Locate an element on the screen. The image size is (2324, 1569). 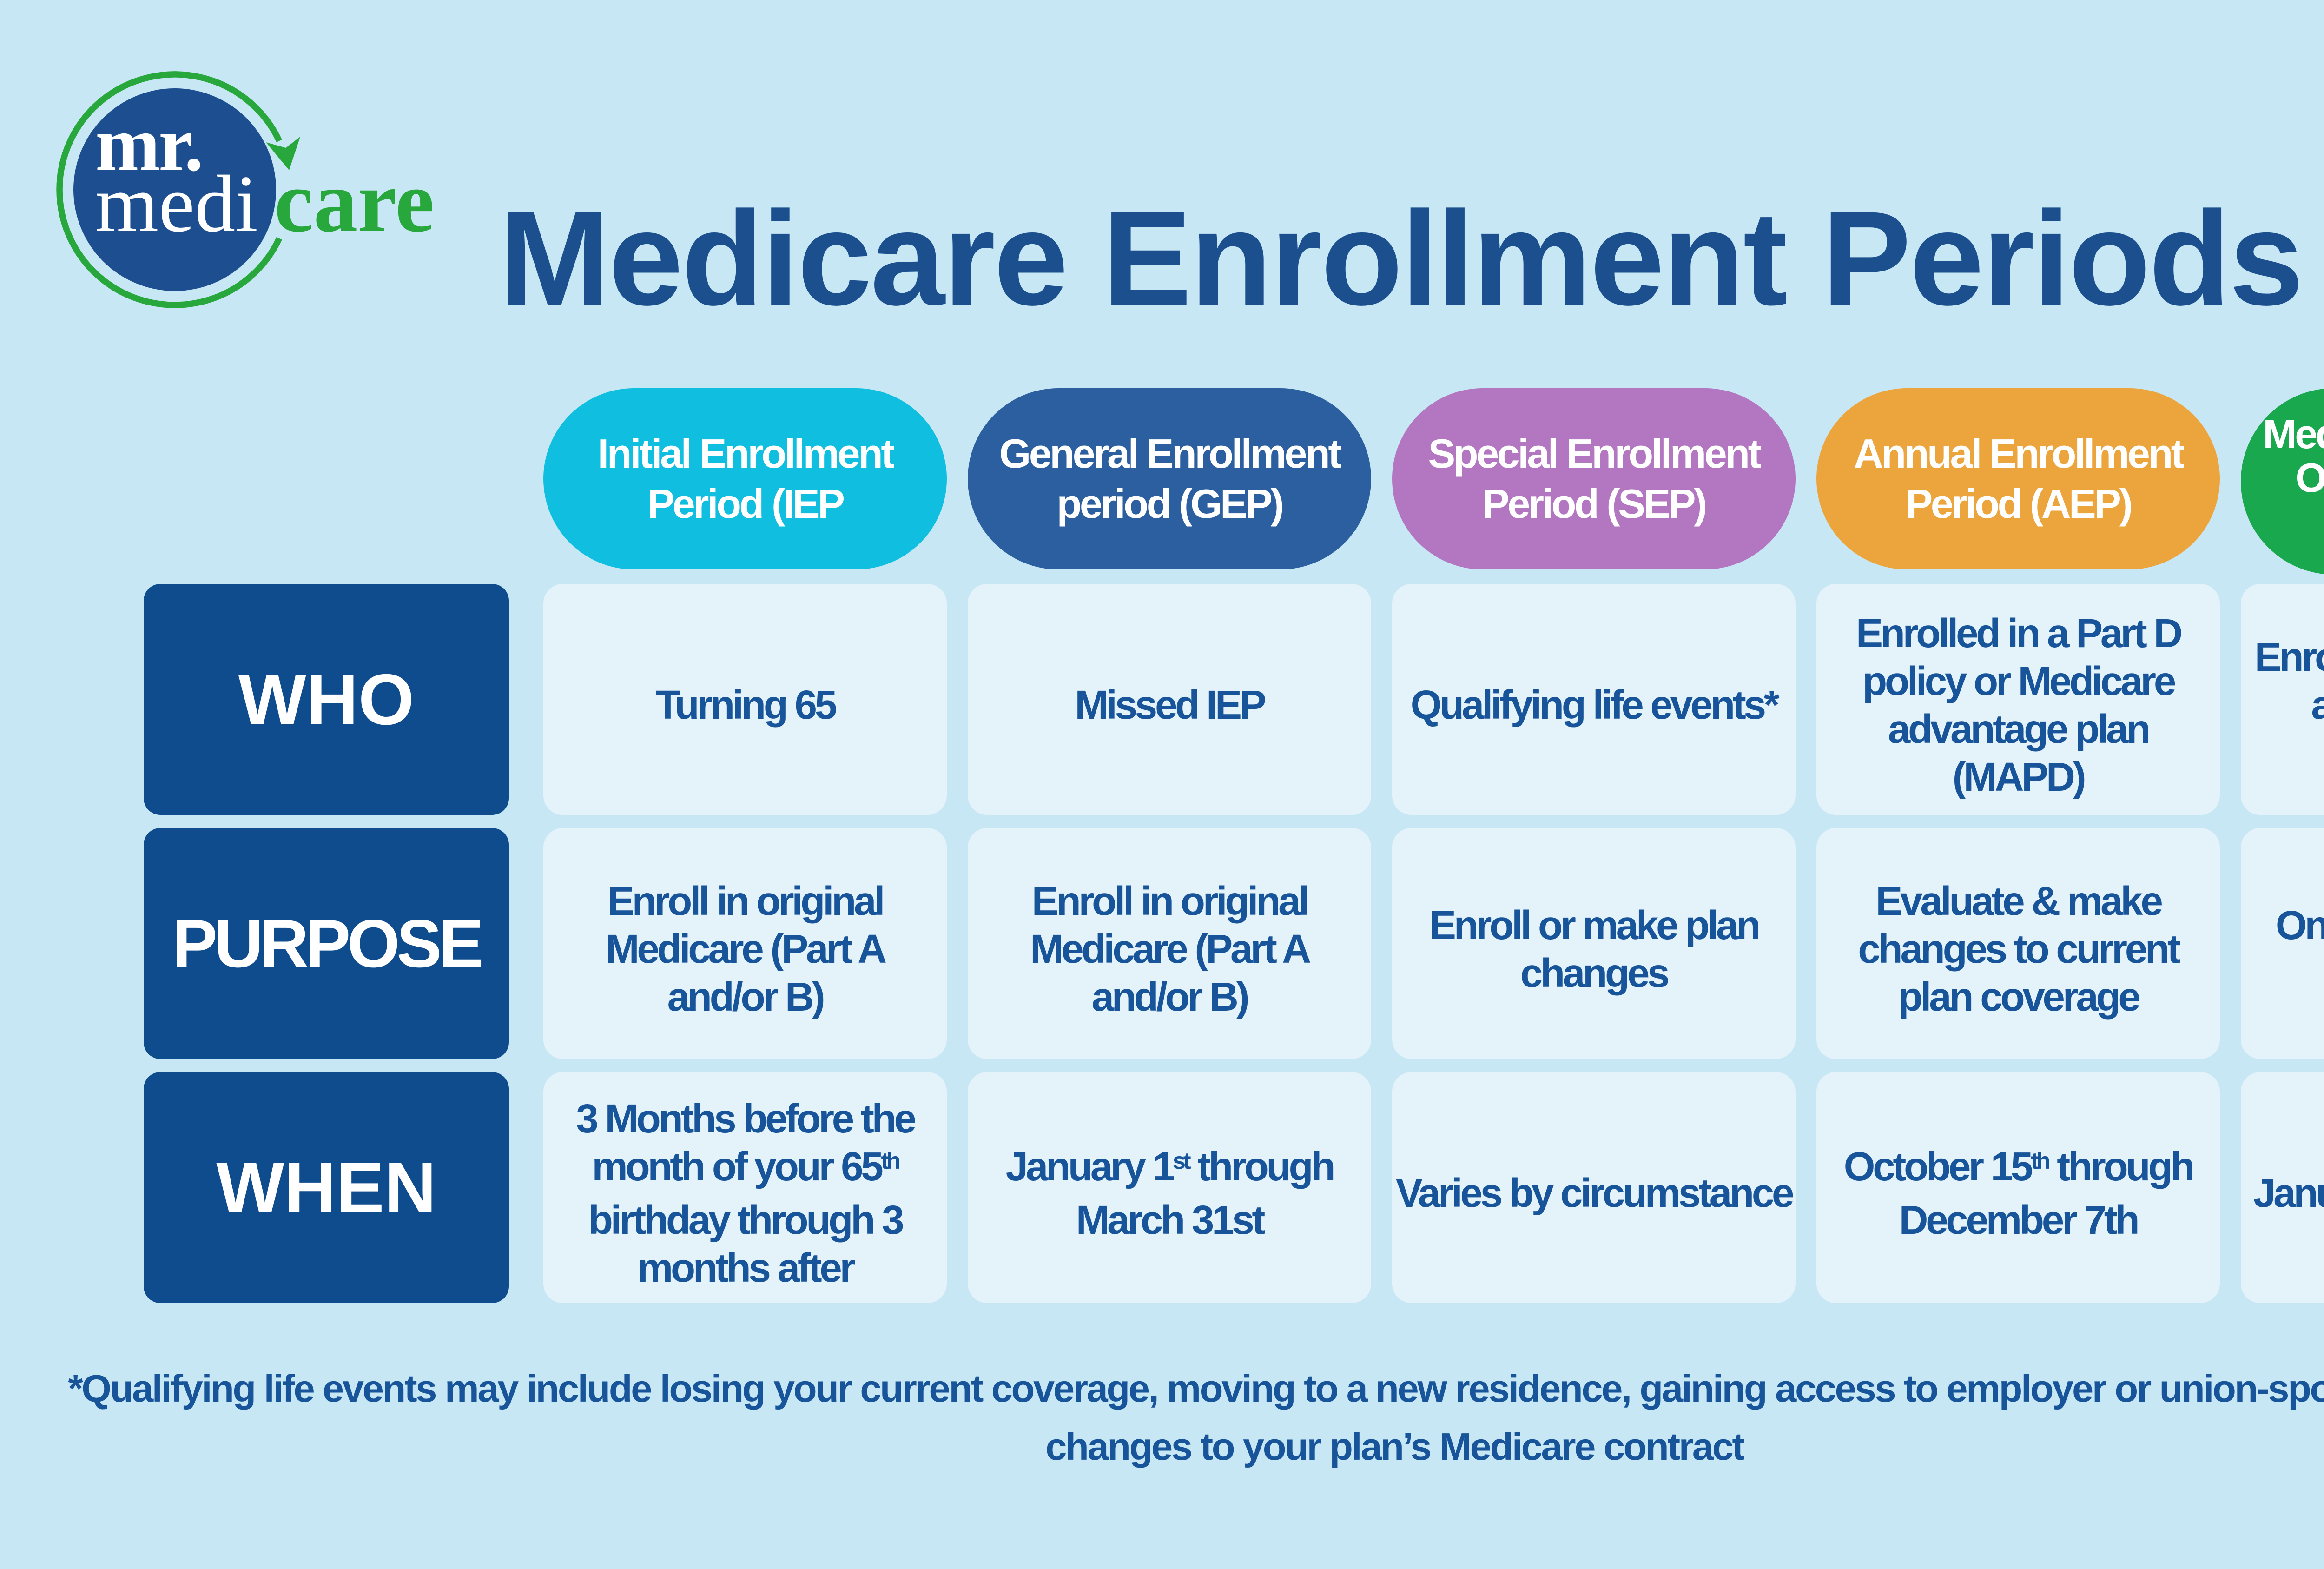
svg-text: care is located at coordinates (354, 202).